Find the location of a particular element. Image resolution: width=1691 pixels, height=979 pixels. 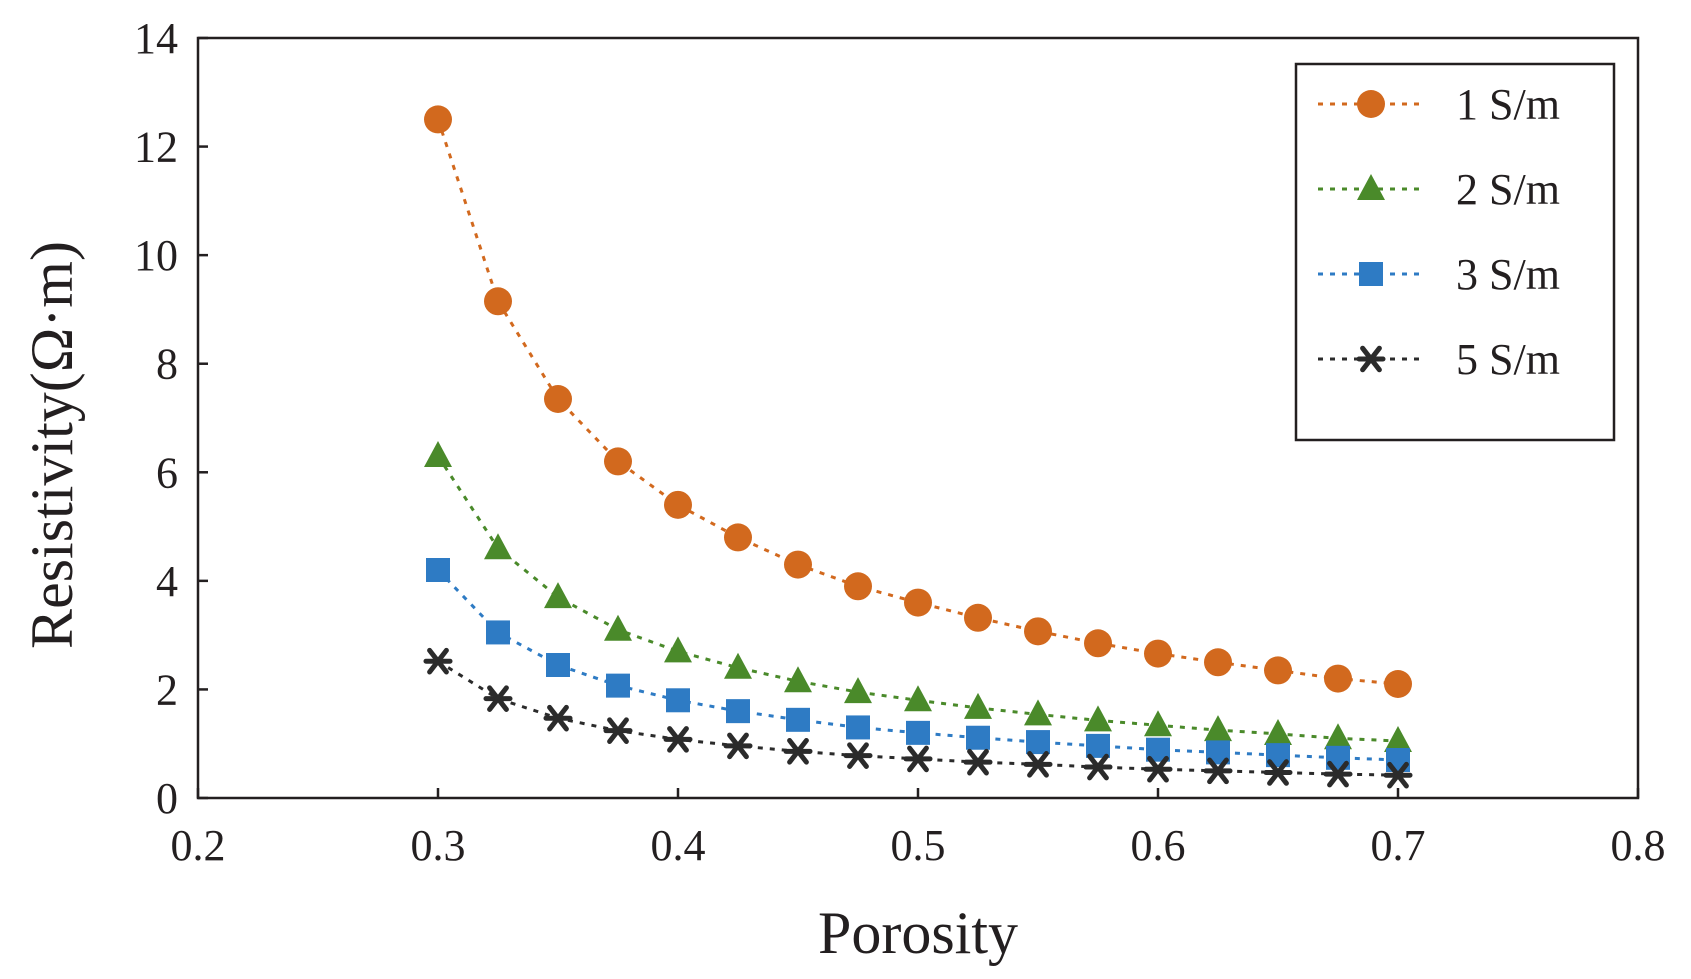

legend-box is located at coordinates (1455, 252).